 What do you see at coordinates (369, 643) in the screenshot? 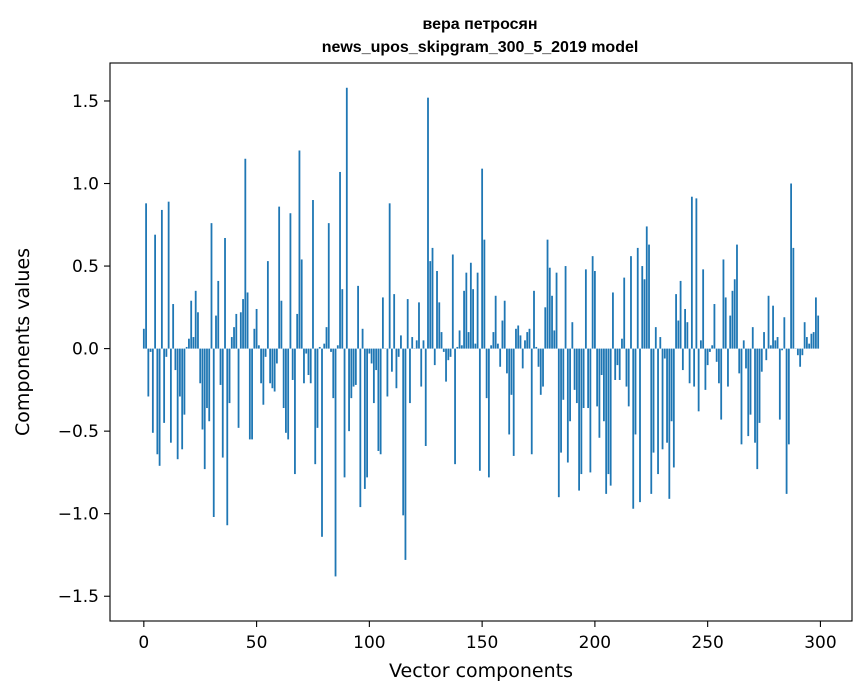
I see `x-tick-label: 100` at bounding box center [369, 643].